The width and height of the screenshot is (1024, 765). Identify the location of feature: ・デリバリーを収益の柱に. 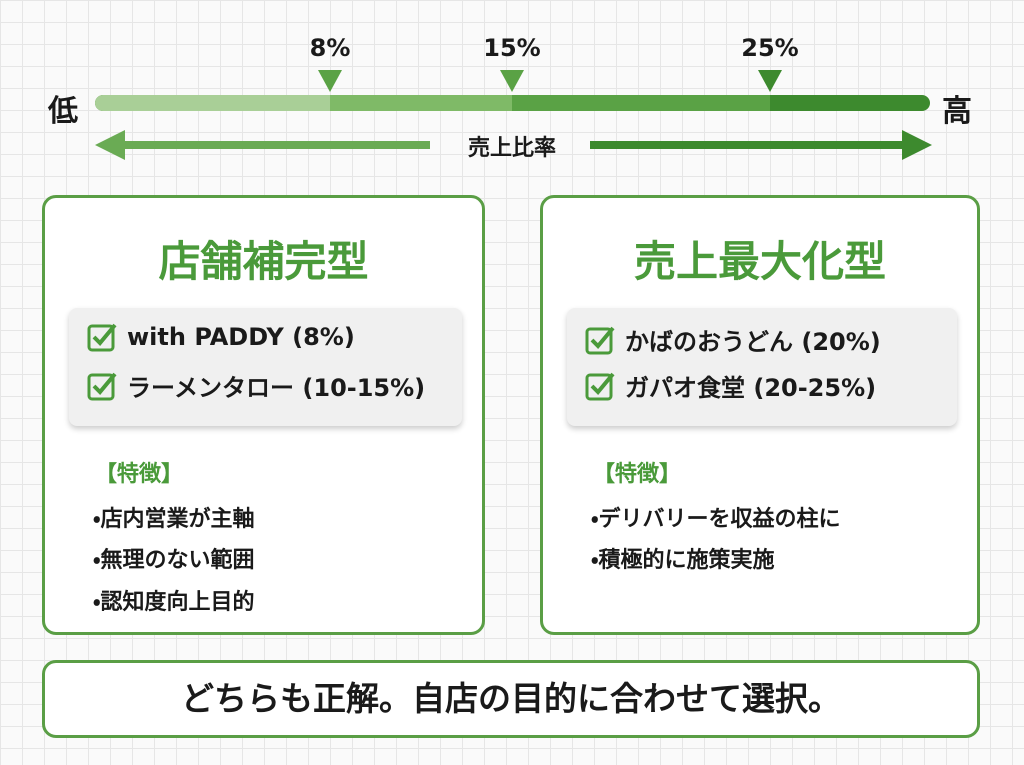
(716, 519).